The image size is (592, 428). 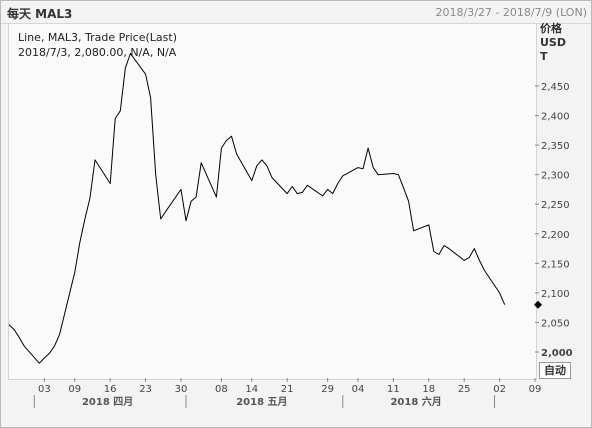 I want to click on y-tick-label: 2,050, so click(x=555, y=323).